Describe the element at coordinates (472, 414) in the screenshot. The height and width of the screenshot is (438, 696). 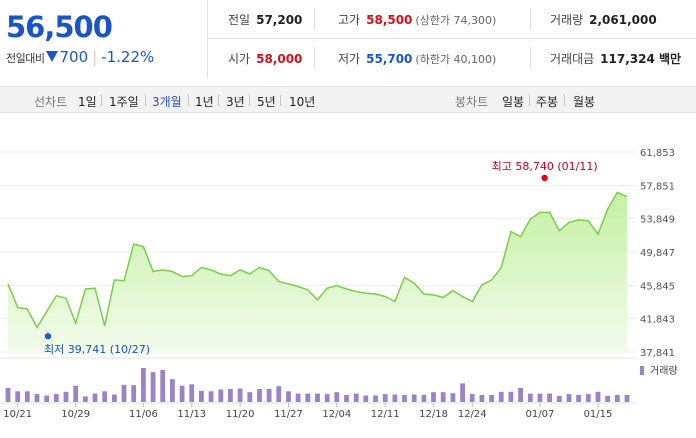
I see `x-tick-label: 12/24` at that location.